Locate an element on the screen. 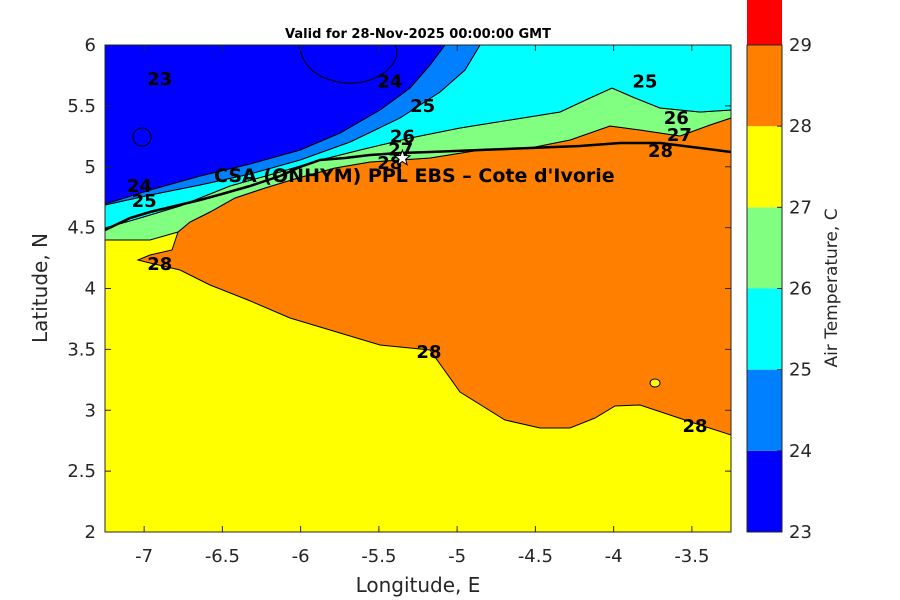 This screenshot has height=600, width=900. colorbar-tick-label: 24 is located at coordinates (800, 451).